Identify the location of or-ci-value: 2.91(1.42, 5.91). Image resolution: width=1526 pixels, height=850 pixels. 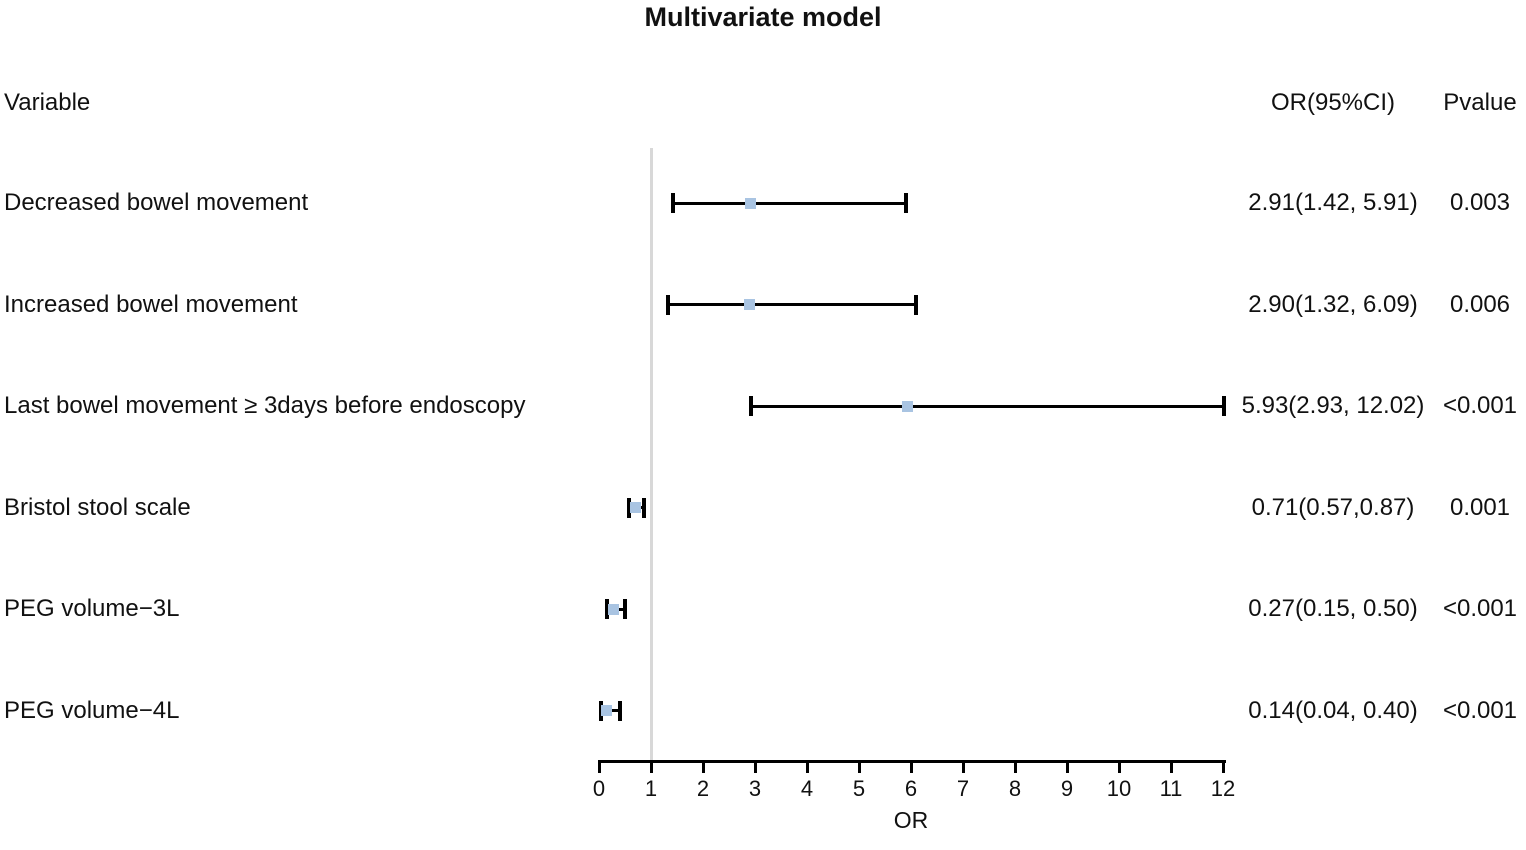
(1333, 202).